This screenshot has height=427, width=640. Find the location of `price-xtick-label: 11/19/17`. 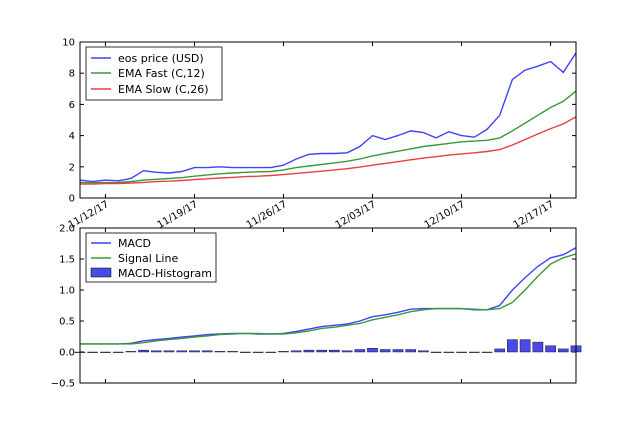

price-xtick-label: 11/19/17 is located at coordinates (178, 215).